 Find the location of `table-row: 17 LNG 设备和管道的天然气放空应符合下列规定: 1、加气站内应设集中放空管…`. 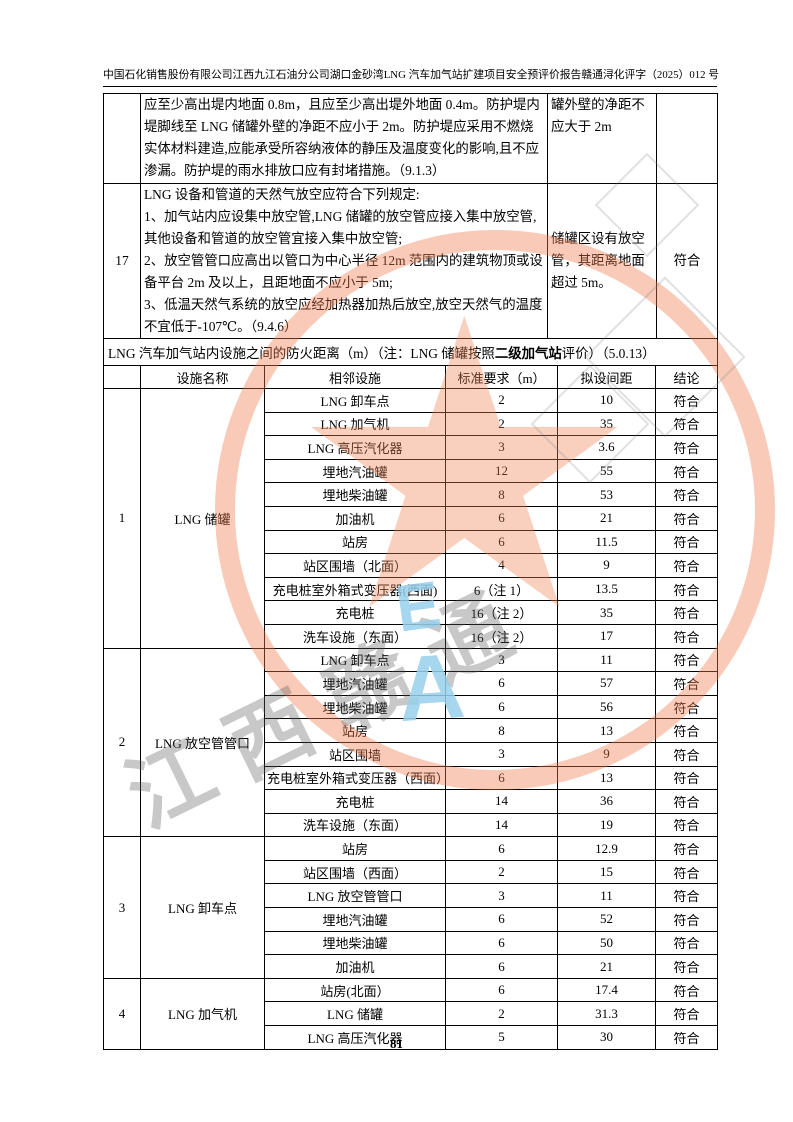

table-row: 17 LNG 设备和管道的天然气放空应符合下列规定: 1、加气站内应设集中放空管… is located at coordinates (410, 261).